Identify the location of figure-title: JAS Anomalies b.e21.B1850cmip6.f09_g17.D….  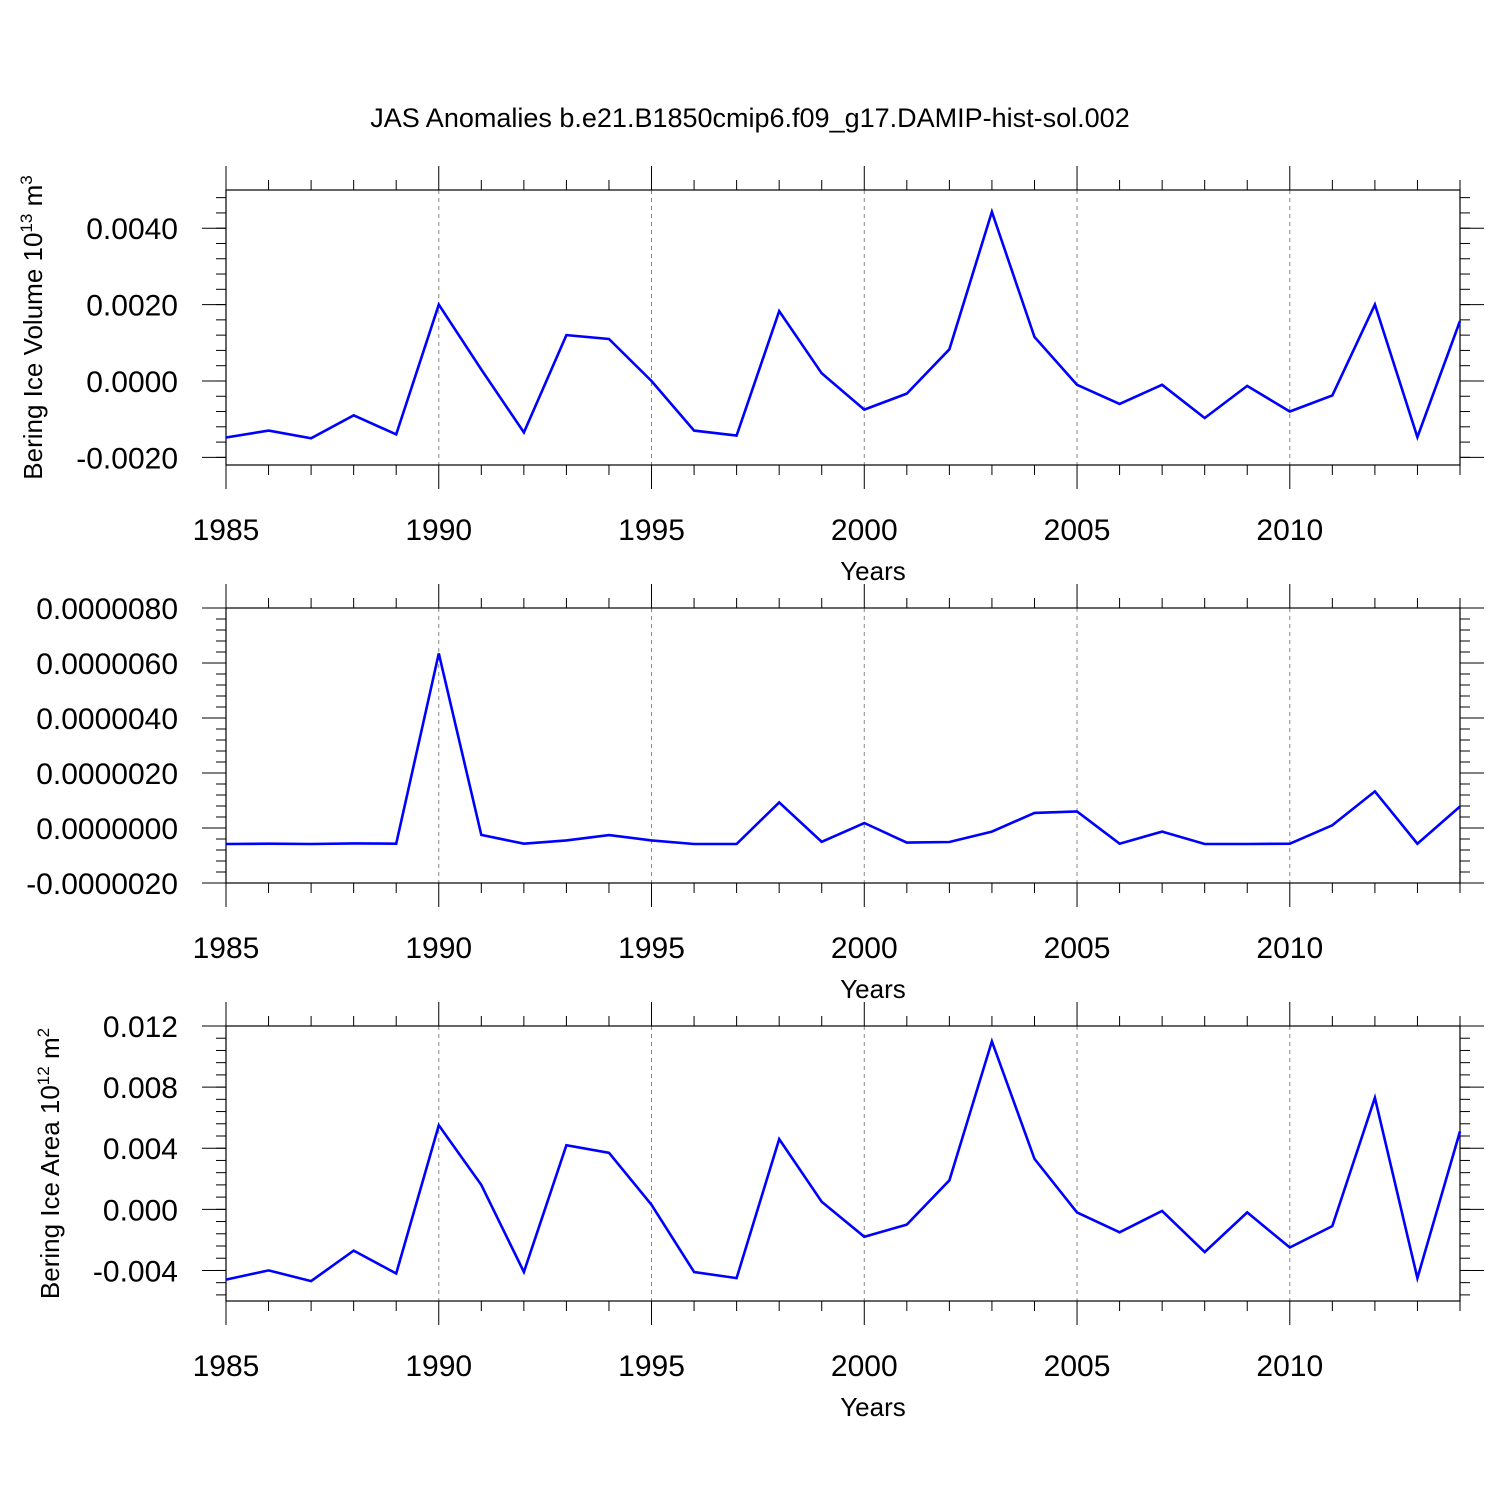
(749, 118).